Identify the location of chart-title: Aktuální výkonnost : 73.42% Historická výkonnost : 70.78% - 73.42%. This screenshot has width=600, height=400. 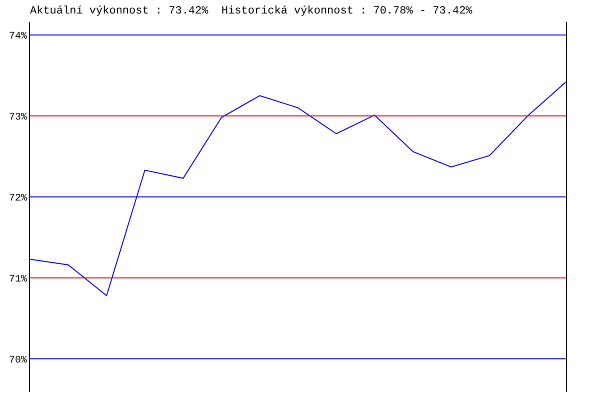
(251, 12).